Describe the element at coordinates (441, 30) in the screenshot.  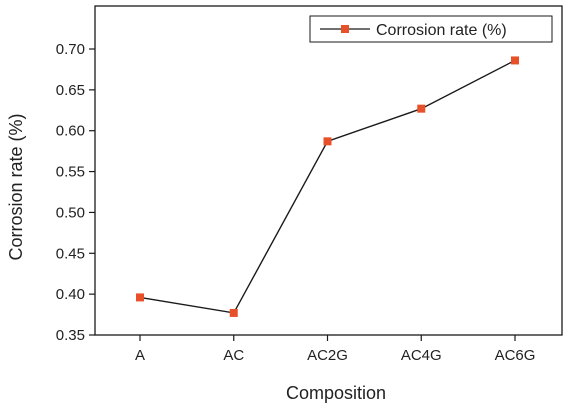
I see `legend-label: Corrosion rate (%)` at that location.